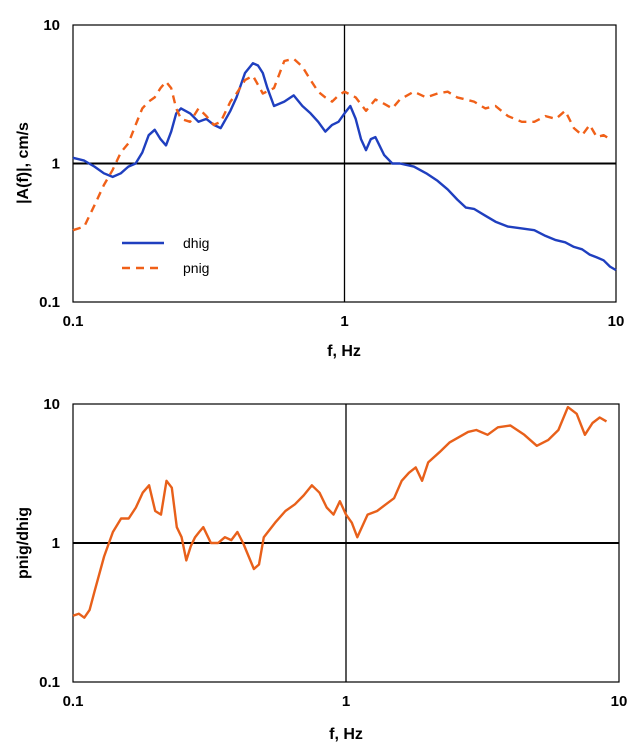  What do you see at coordinates (23, 543) in the screenshot?
I see `y-axis-label: pnig/dhig` at bounding box center [23, 543].